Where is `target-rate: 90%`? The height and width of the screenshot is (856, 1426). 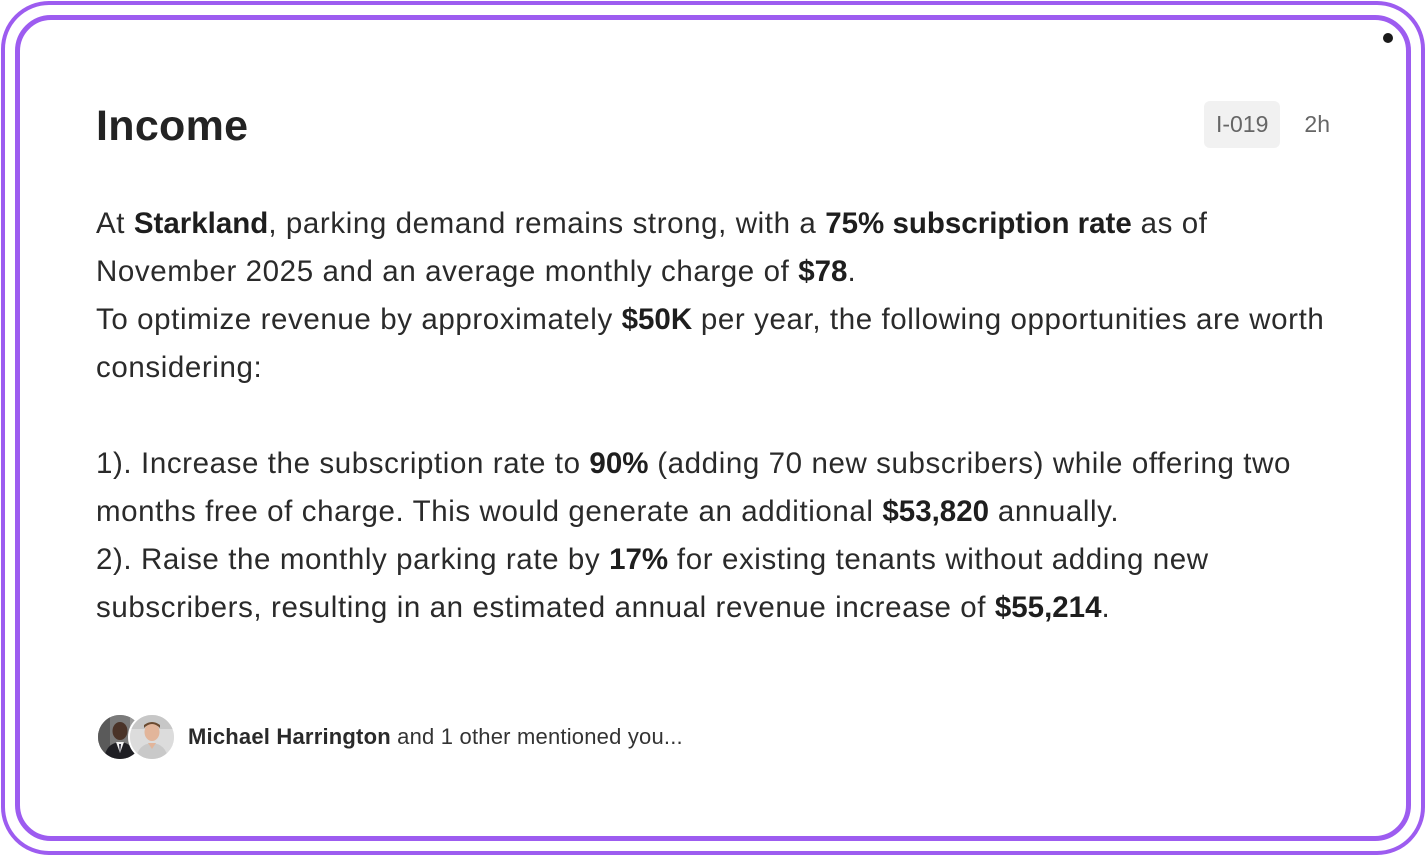 target-rate: 90% is located at coordinates (619, 463).